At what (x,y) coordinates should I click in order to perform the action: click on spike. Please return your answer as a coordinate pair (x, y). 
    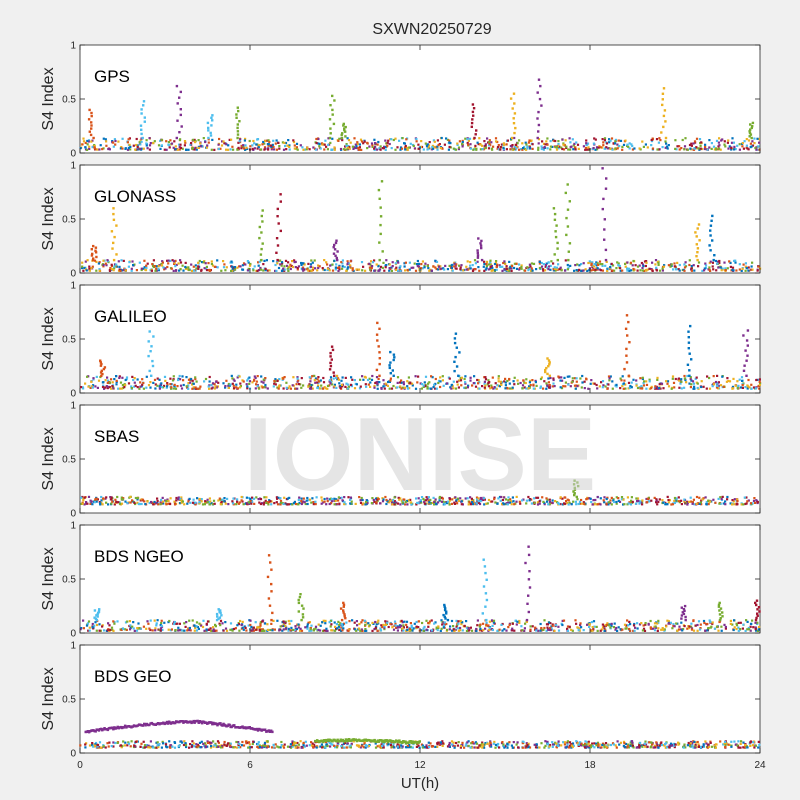
    Looking at the image, I should click on (142, 120).